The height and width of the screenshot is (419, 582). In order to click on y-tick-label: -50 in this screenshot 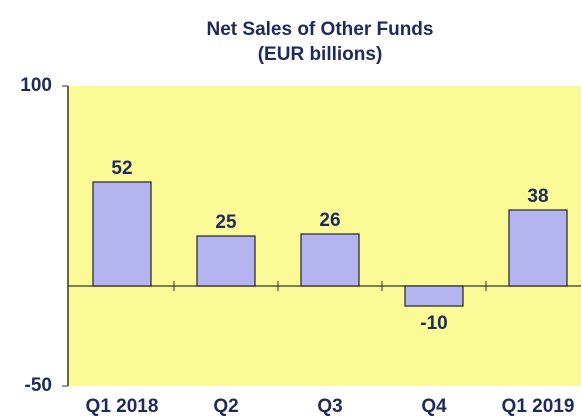, I will do `click(38, 385)`.